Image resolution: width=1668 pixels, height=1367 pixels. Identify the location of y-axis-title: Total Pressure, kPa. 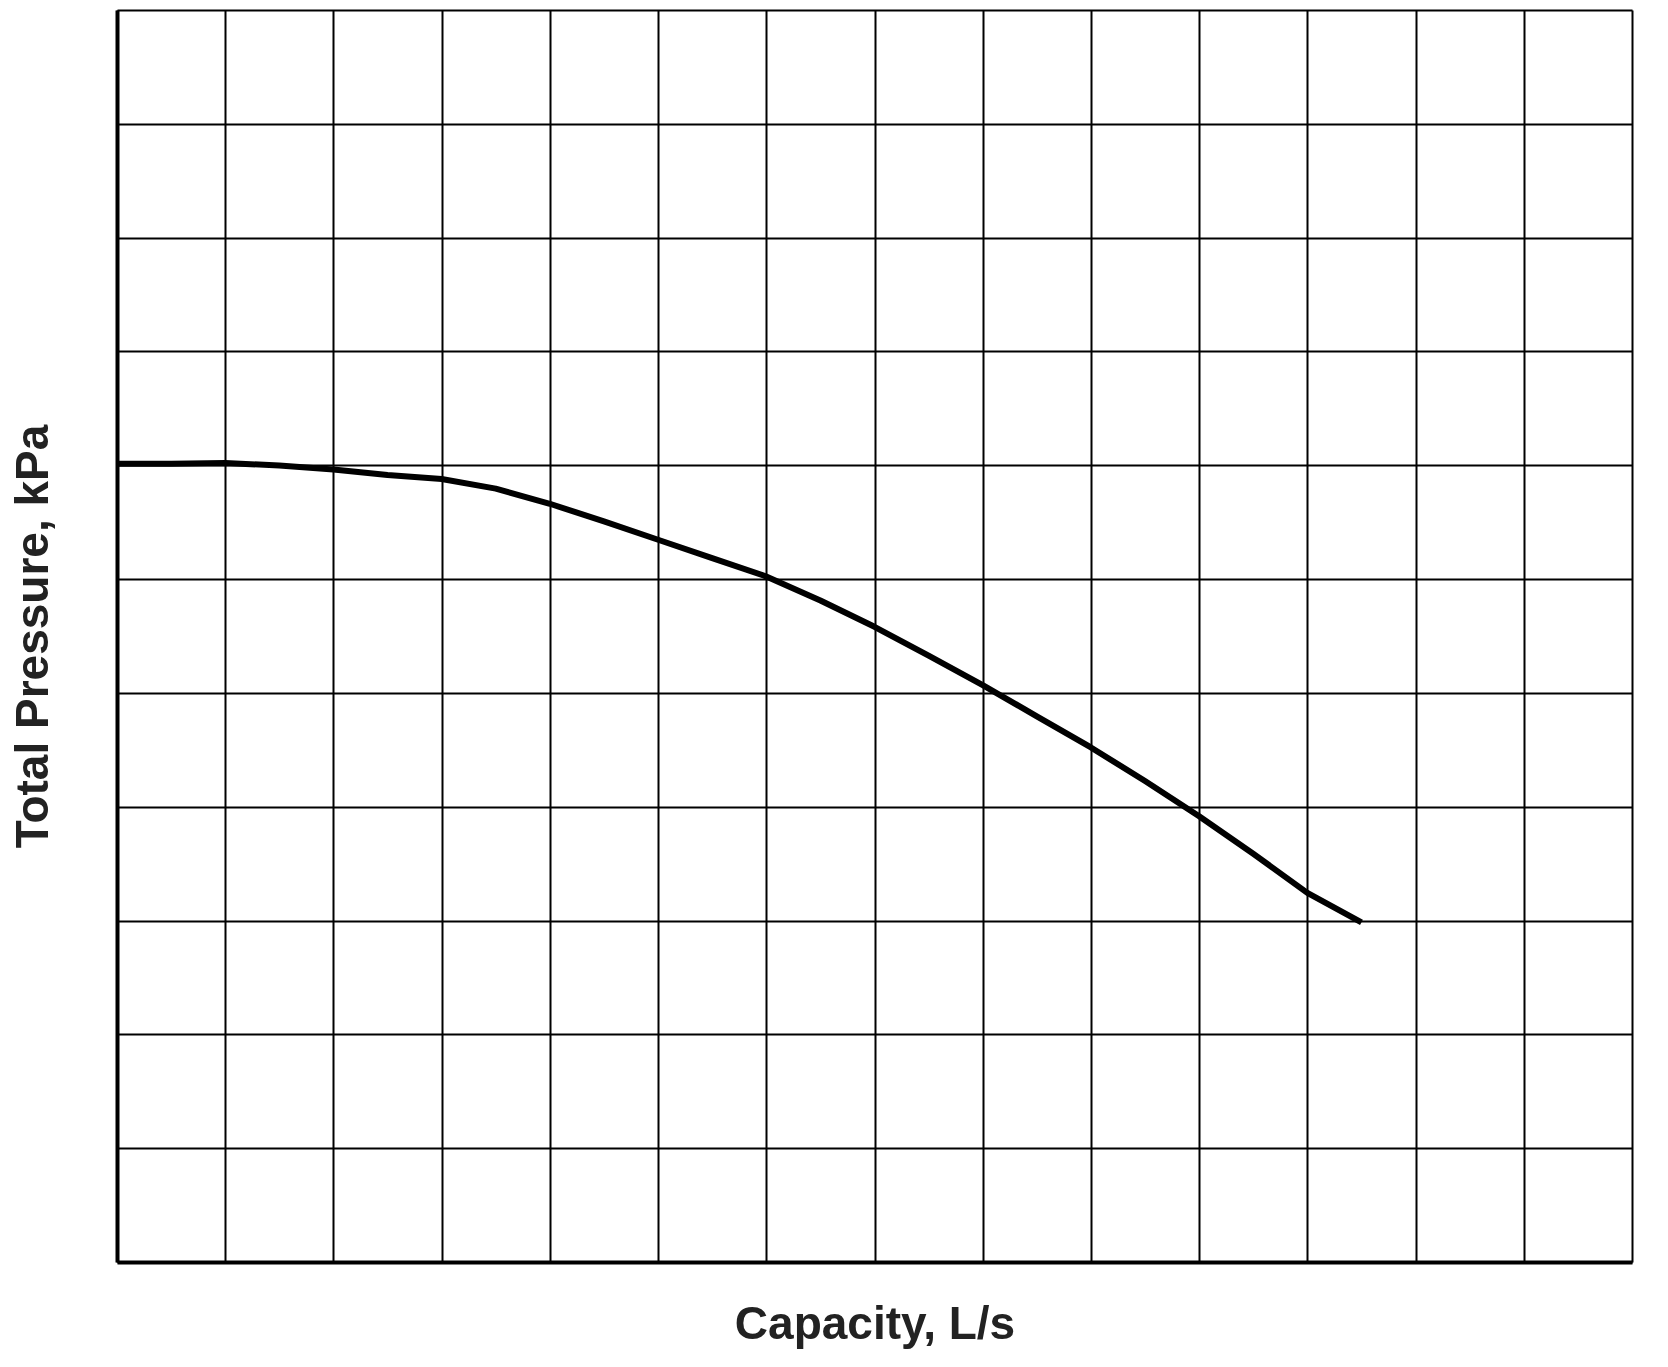
(31, 636).